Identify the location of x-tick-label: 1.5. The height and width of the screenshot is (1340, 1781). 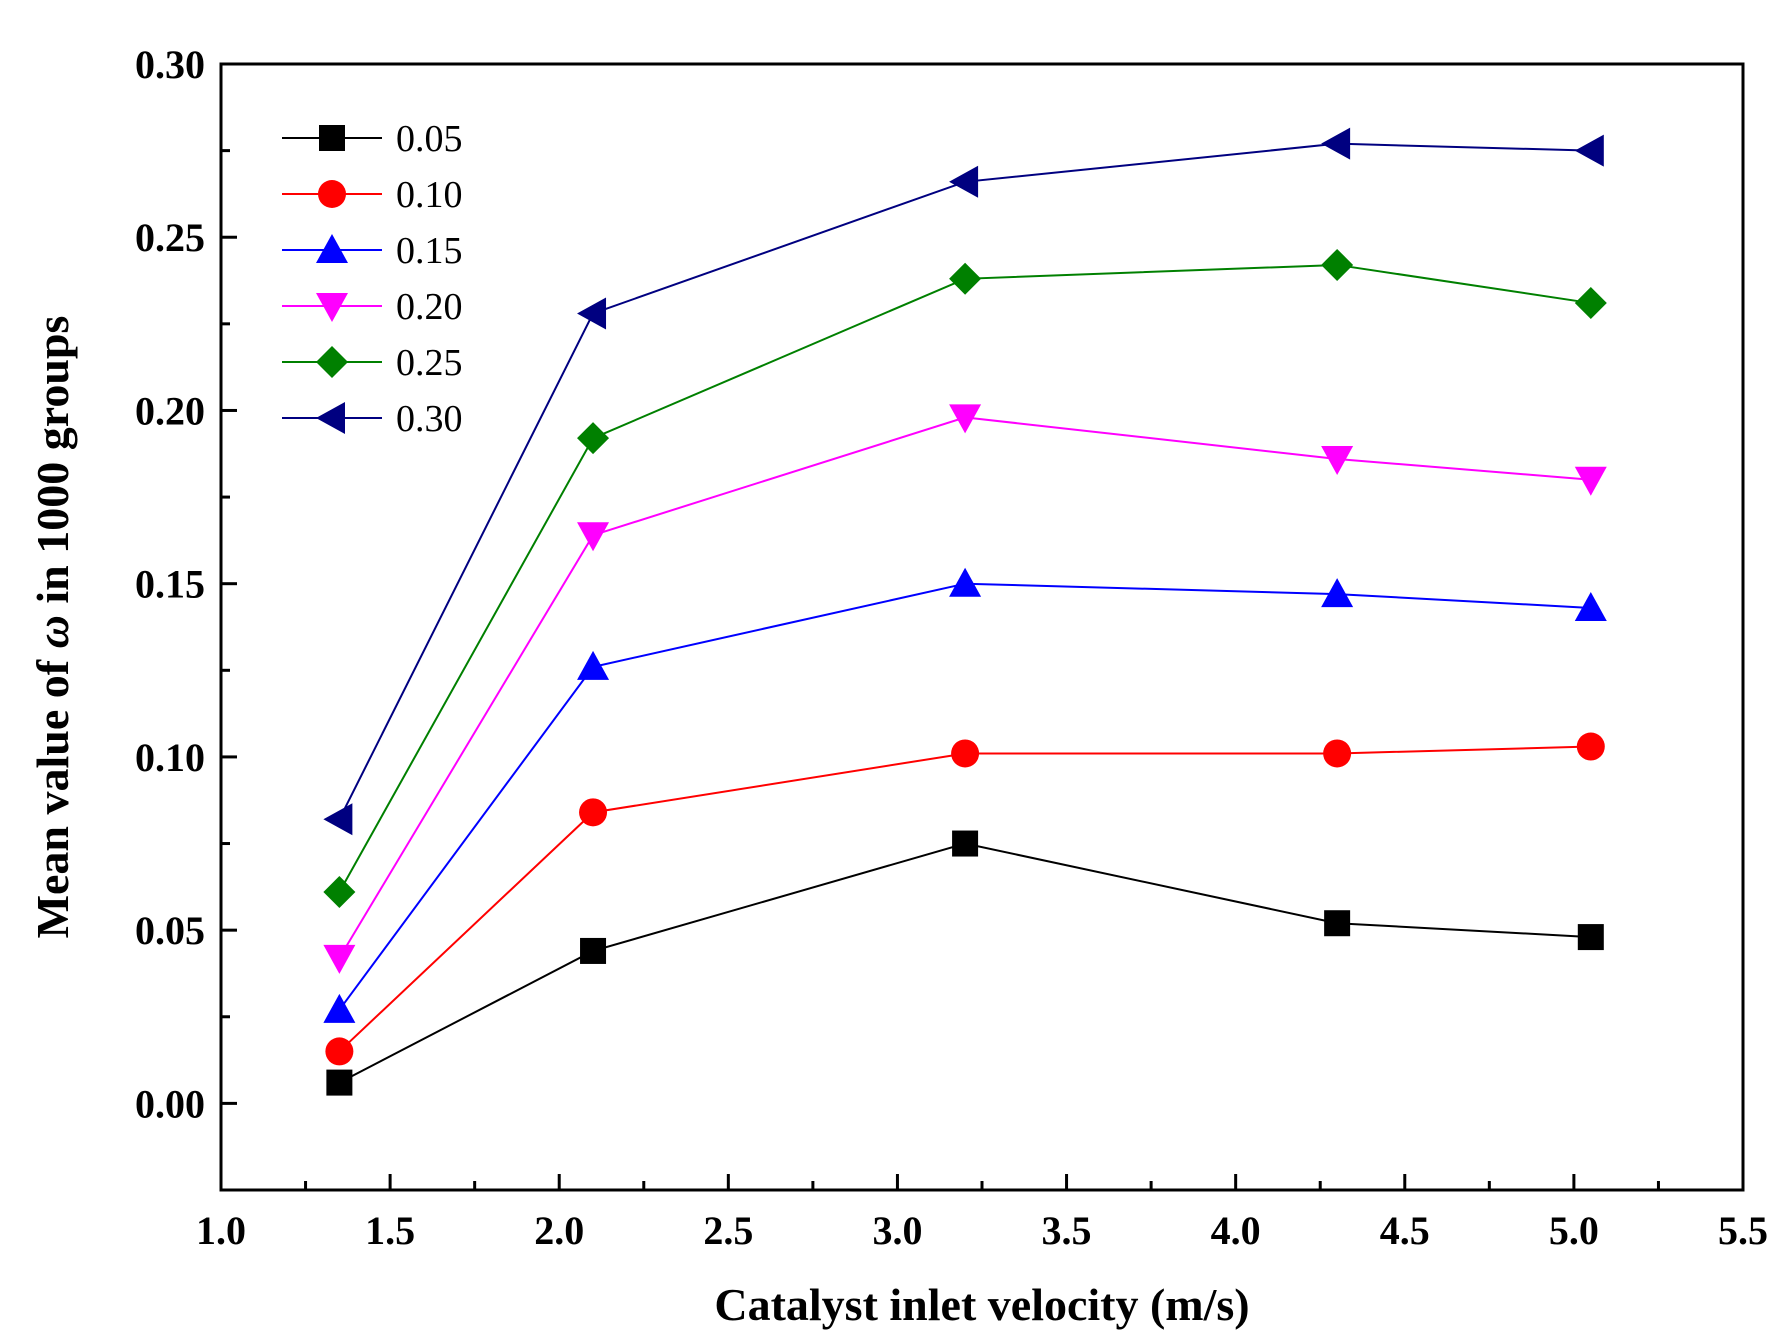
(390, 1230).